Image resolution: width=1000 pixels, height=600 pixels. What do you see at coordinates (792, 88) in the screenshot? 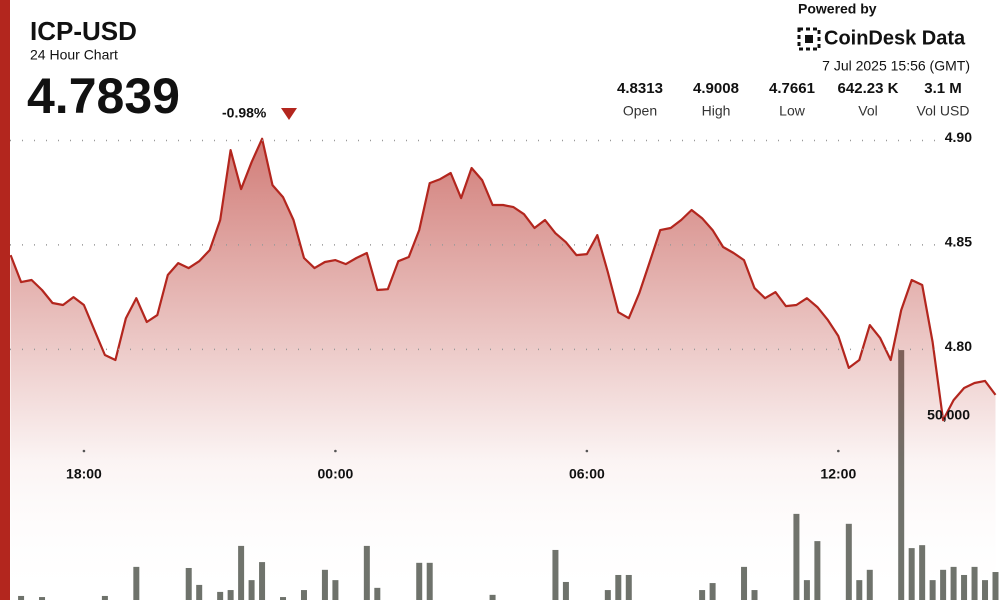
I see `stat-value: 4.7661` at bounding box center [792, 88].